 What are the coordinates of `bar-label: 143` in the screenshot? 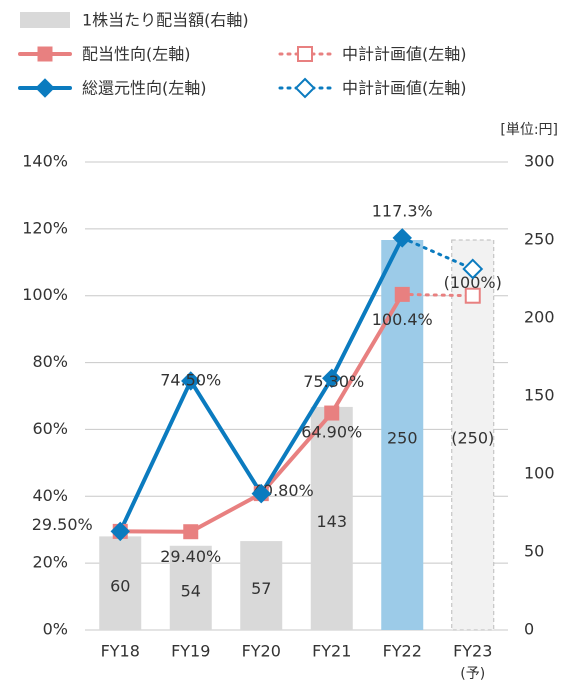 It's located at (331, 521).